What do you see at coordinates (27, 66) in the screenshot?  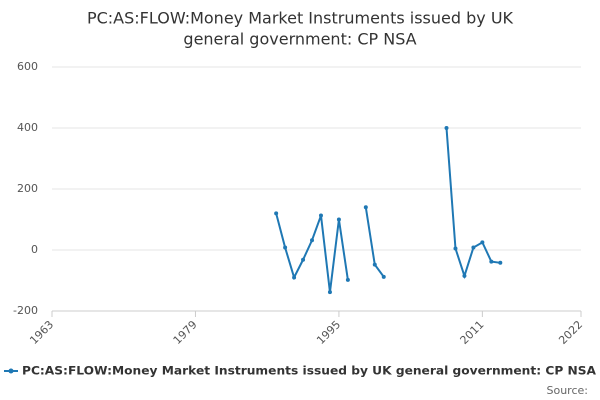 I see `y-tick-label: 600` at bounding box center [27, 66].